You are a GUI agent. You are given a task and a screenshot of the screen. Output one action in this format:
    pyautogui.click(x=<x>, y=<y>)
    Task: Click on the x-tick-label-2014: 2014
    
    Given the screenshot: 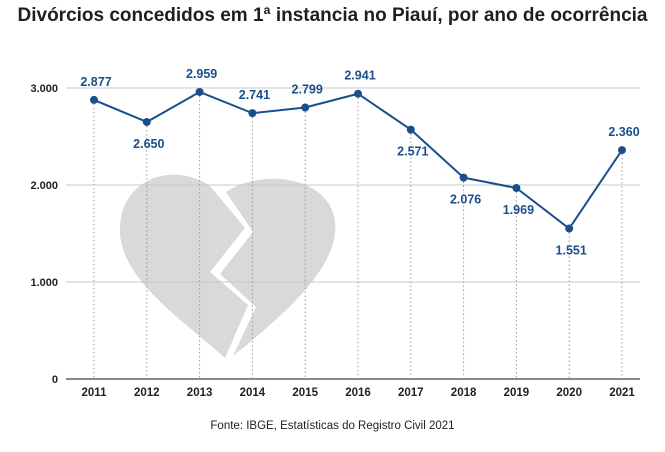 What is the action you would take?
    pyautogui.click(x=253, y=393)
    